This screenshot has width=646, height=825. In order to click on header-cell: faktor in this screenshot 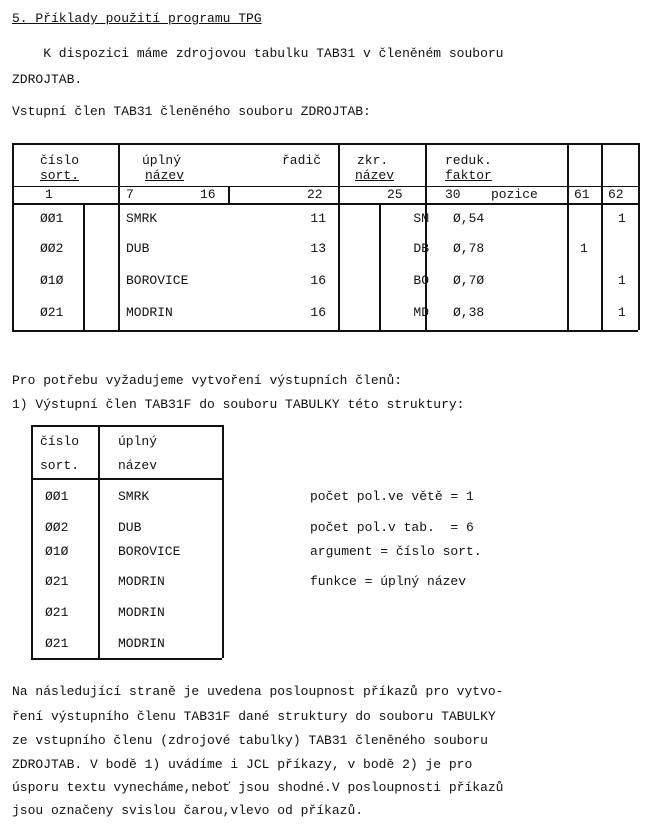, I will do `click(468, 175)`.